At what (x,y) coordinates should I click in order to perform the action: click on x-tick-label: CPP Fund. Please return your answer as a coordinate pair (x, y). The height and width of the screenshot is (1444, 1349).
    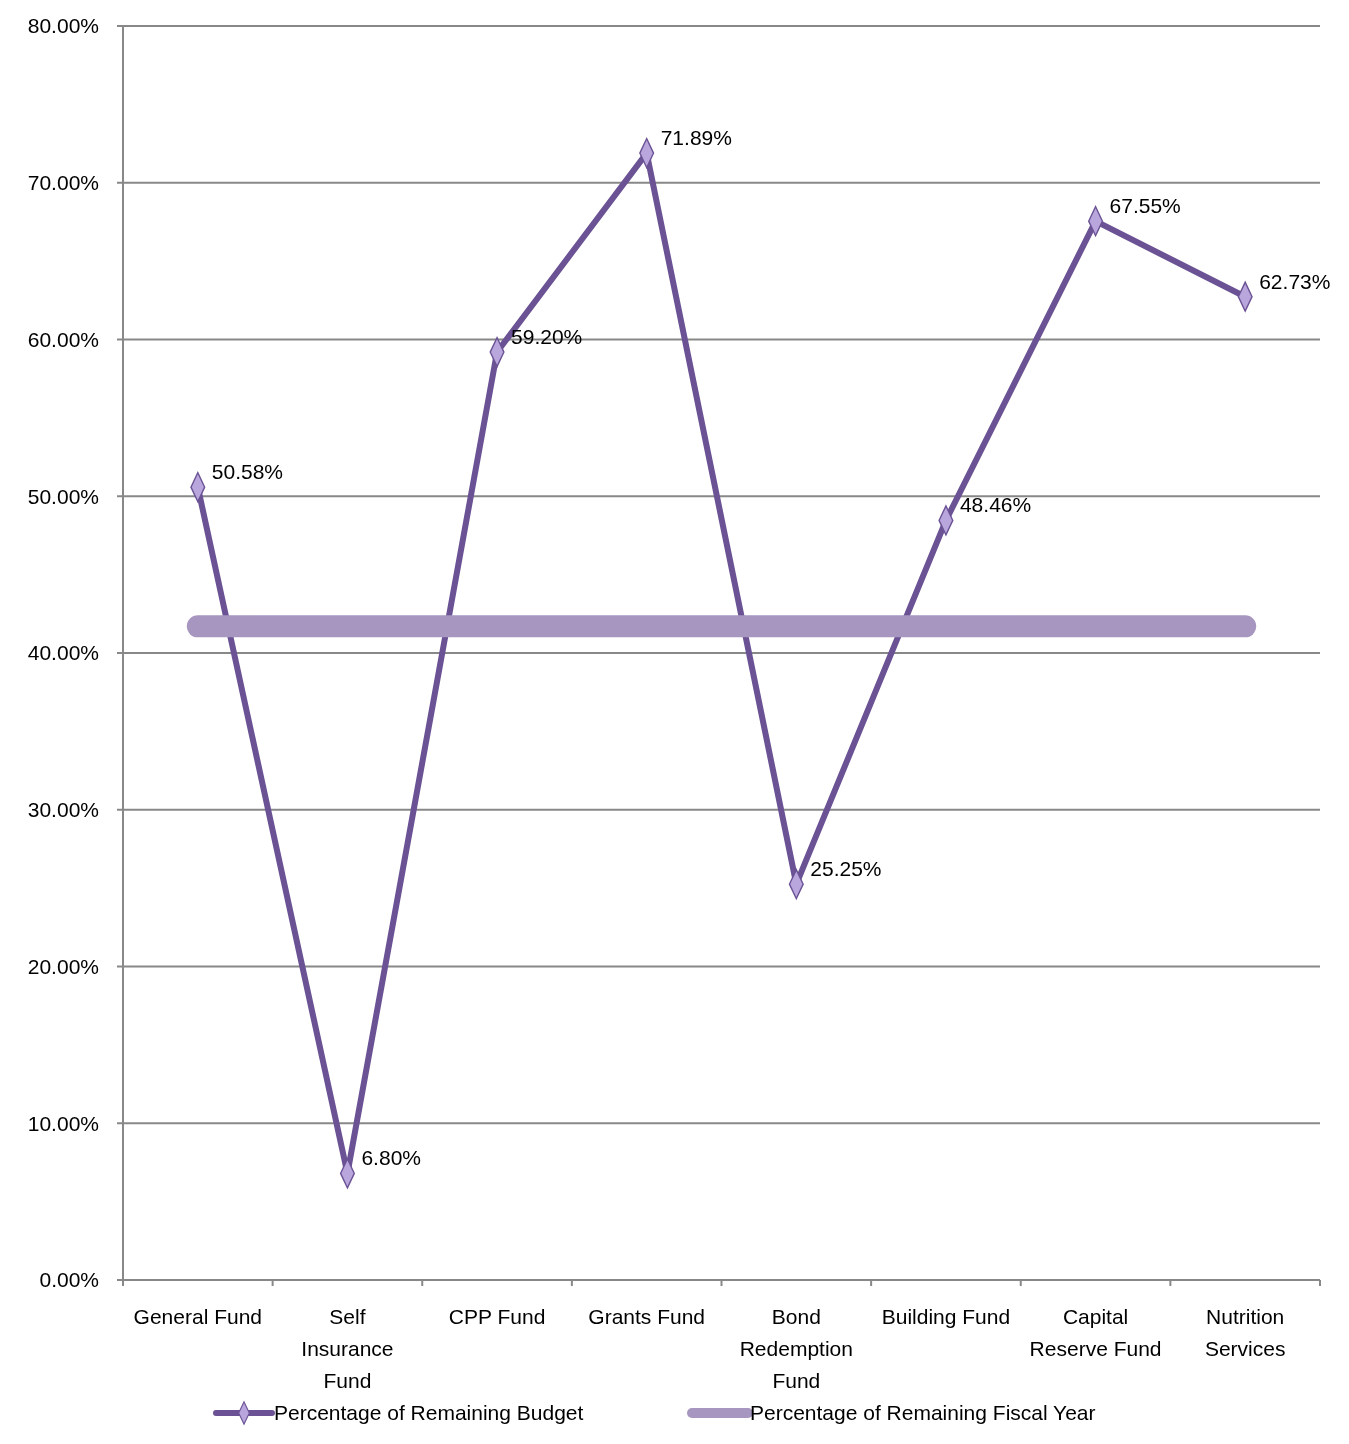
    Looking at the image, I should click on (497, 1316).